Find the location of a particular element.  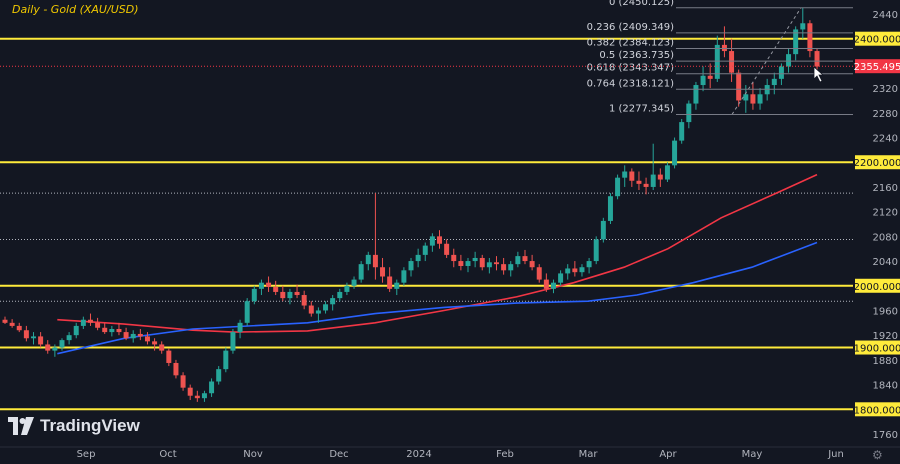

price-tick-label: 2440 is located at coordinates (885, 15).